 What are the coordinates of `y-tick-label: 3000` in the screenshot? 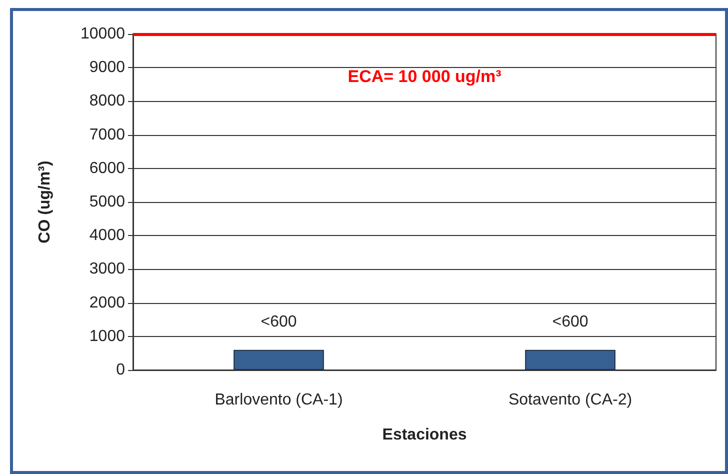 It's located at (107, 269).